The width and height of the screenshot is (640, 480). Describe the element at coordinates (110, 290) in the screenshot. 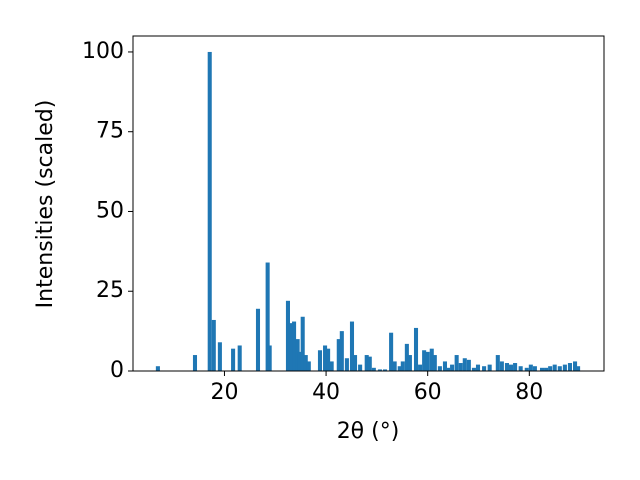

I see `y-tick-label: 25` at that location.